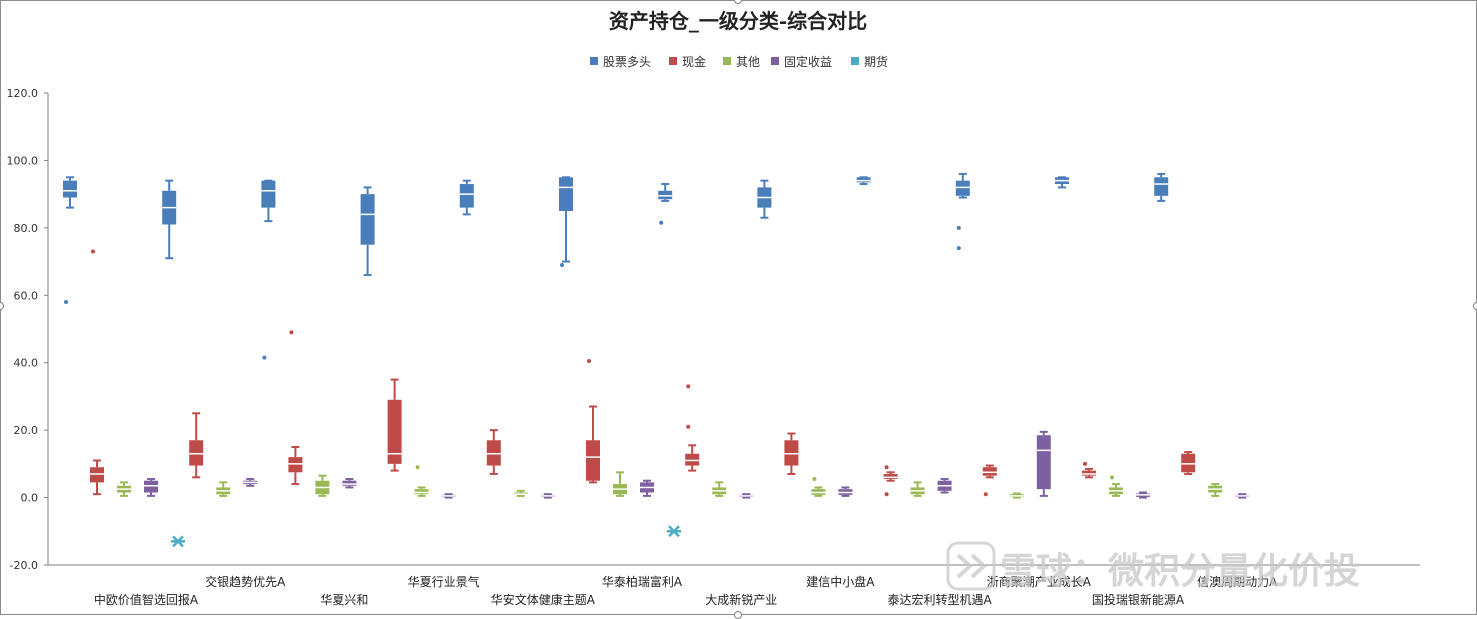 This screenshot has height=619, width=1477. I want to click on point-marker, so click(674, 531).